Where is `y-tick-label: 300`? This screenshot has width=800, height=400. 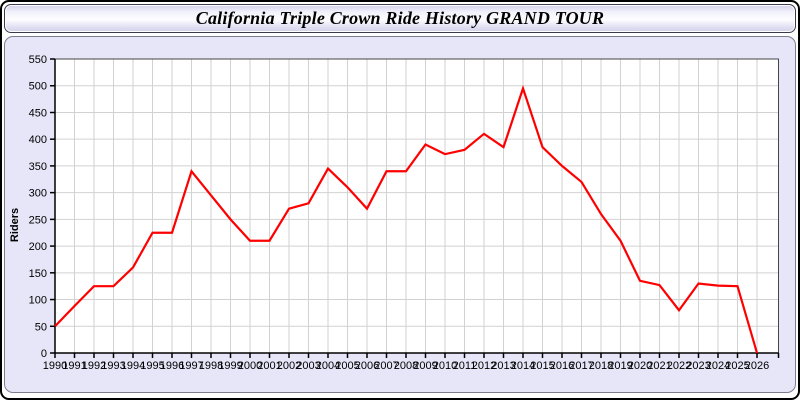
y-tick-label: 300 is located at coordinates (38, 194).